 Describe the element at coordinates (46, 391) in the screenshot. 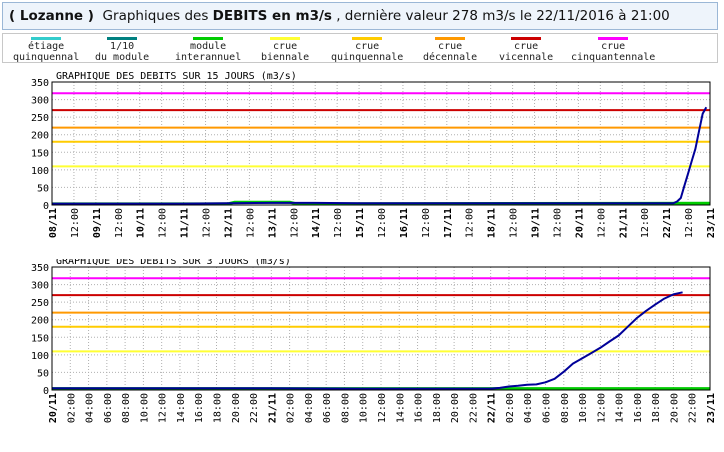

I see `y-tick-label: 0` at that location.